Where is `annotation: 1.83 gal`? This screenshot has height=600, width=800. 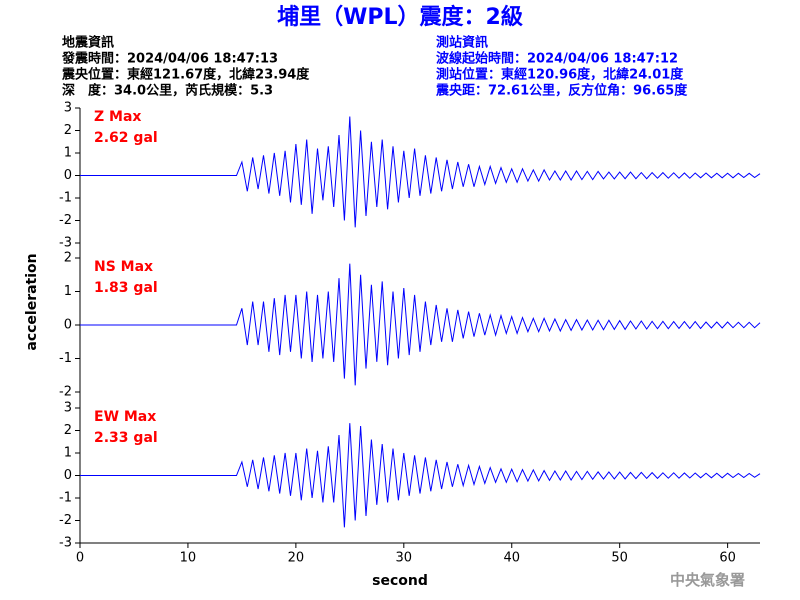
annotation: 1.83 gal is located at coordinates (126, 288).